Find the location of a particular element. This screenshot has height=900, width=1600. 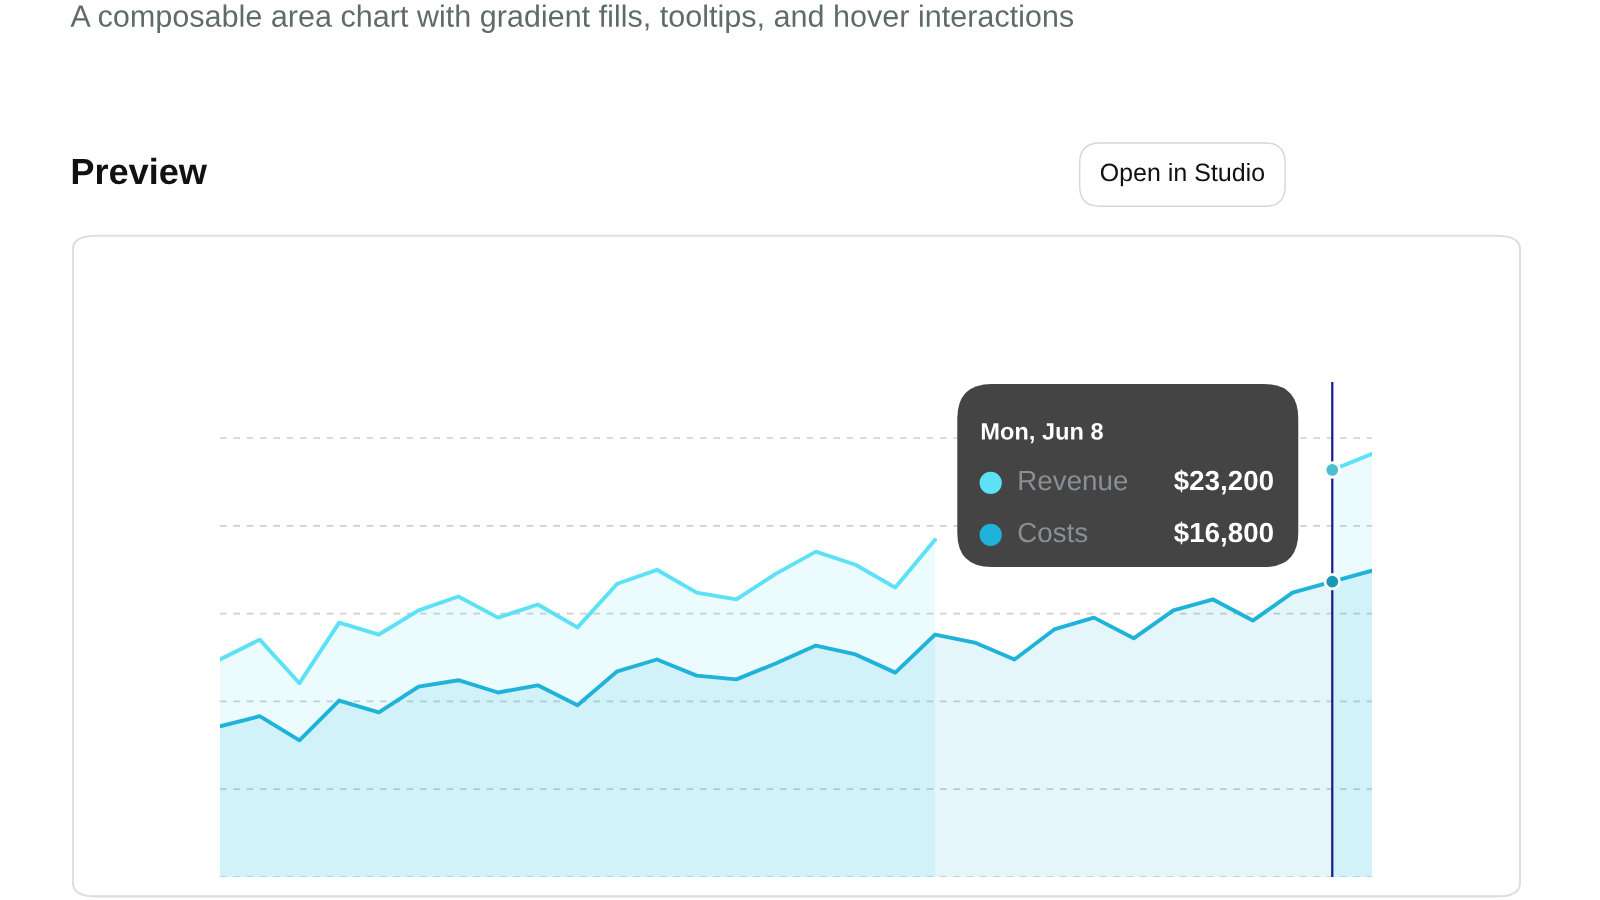

text: Open in Studio is located at coordinates (1182, 174).